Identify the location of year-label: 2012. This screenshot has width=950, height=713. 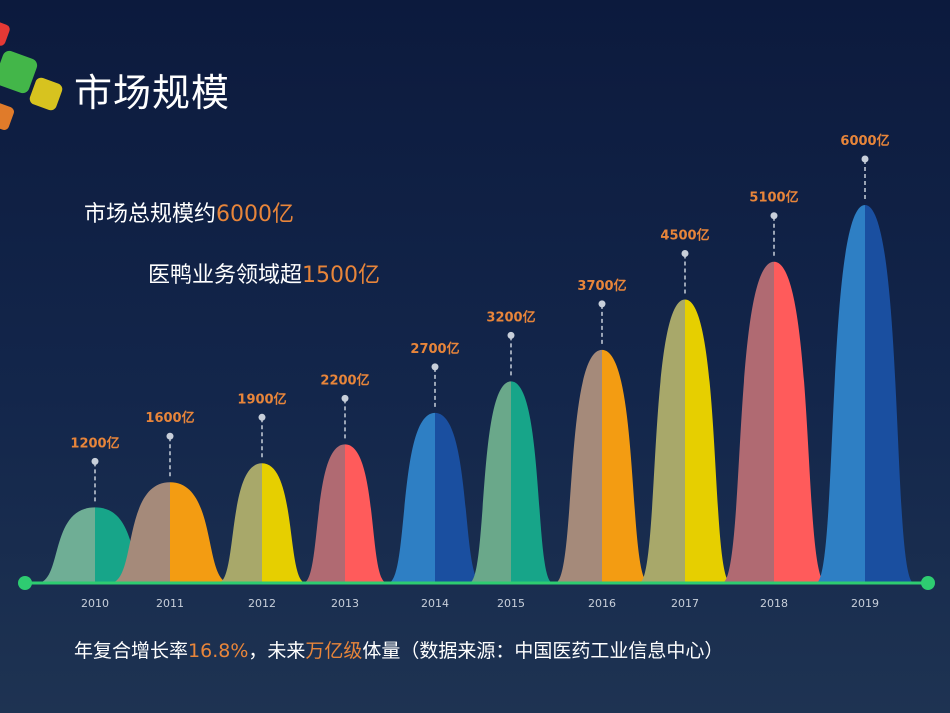
(262, 603).